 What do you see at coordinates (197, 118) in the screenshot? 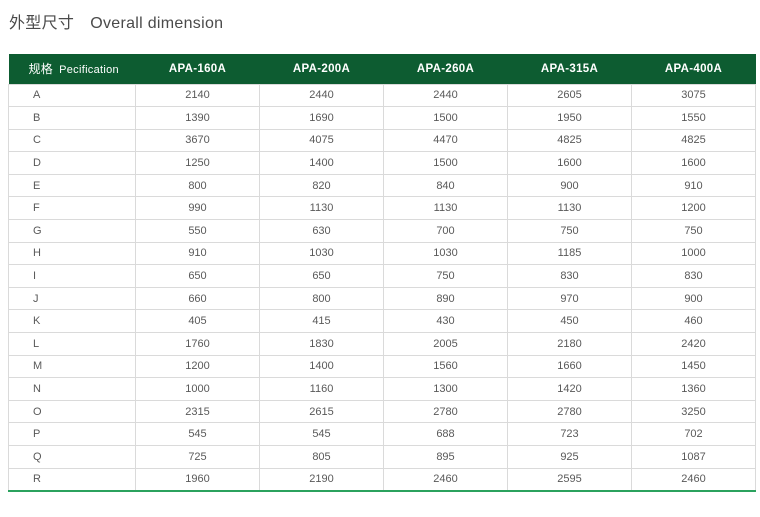
I see `dimension-value-cell: 1390` at bounding box center [197, 118].